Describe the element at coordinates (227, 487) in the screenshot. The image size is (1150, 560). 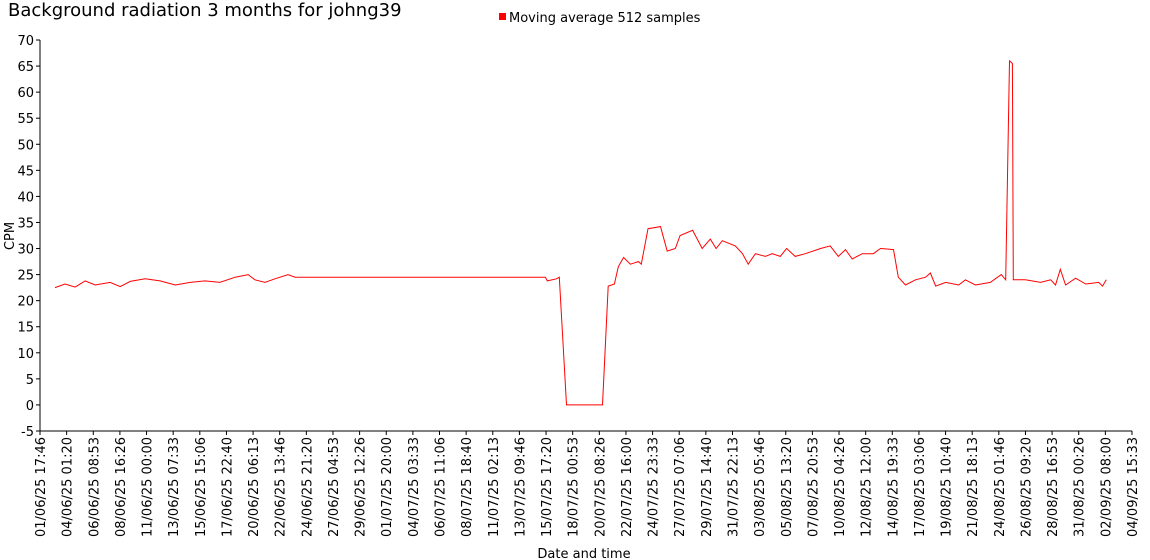
I see `x-tick-label: 17/06/25 22:40` at that location.